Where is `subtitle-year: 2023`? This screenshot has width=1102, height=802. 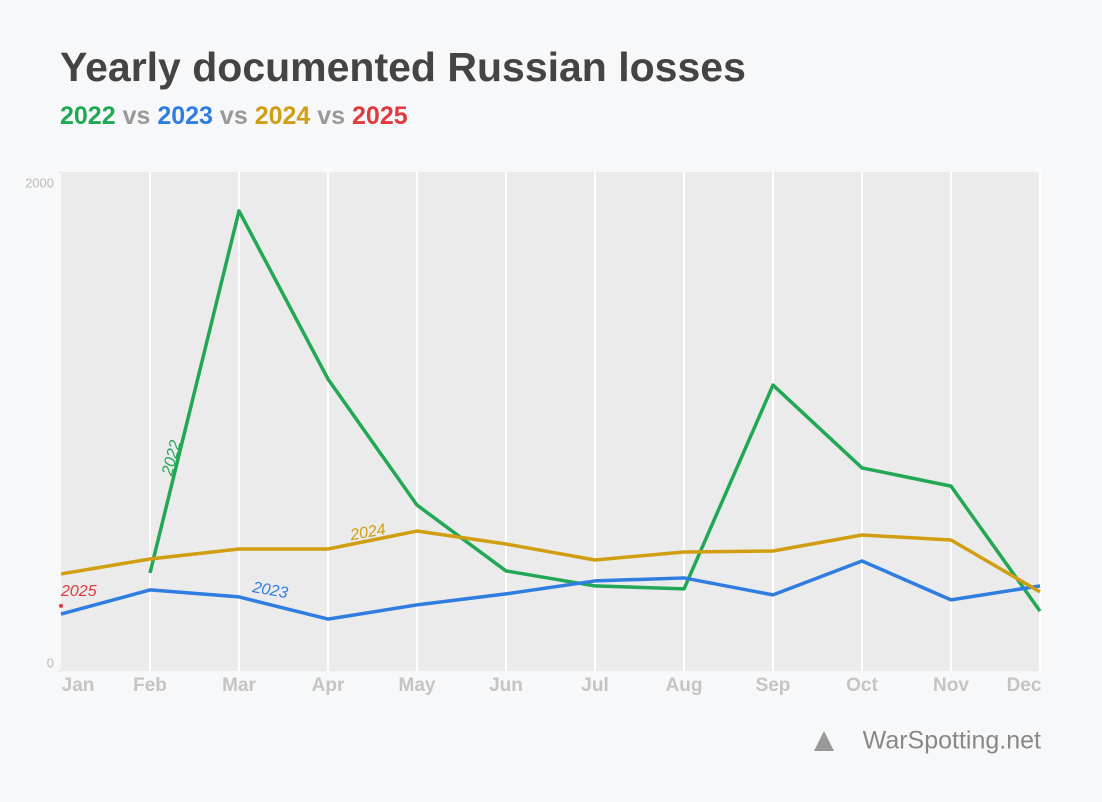
subtitle-year: 2023 is located at coordinates (185, 116).